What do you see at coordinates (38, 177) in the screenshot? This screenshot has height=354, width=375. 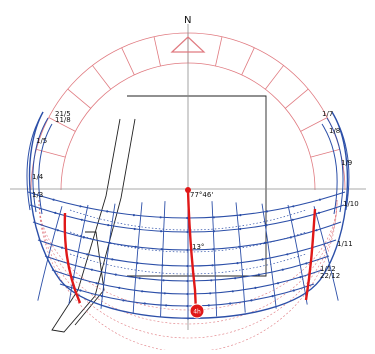 I see `date-label-1-4: 1/4` at bounding box center [38, 177].